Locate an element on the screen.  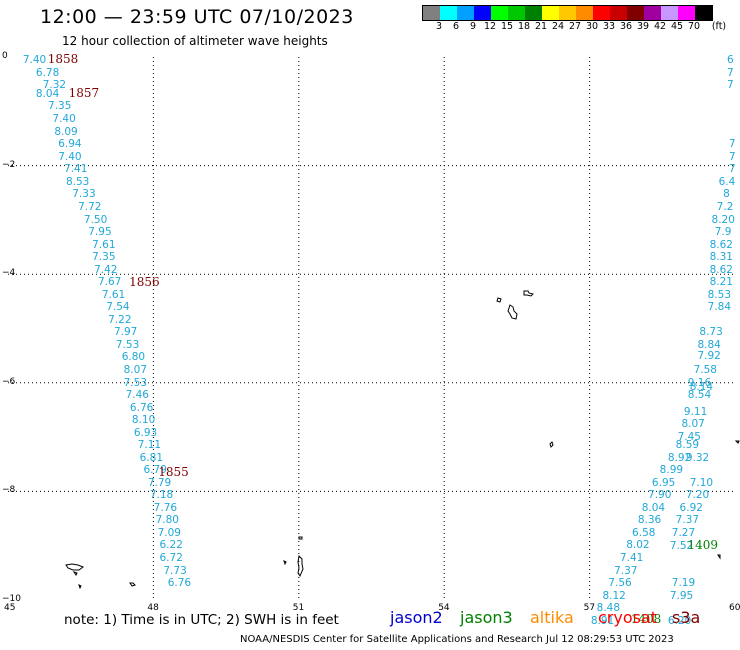
legend-label: 70 is located at coordinates (694, 26).